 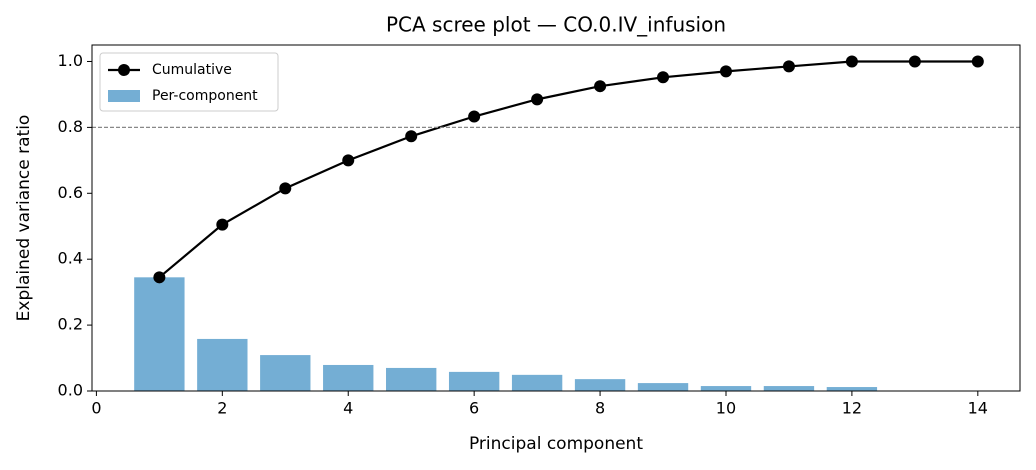 I want to click on chart-title: PCA scree plot — CO.0.IV_infusion, so click(x=556, y=25).